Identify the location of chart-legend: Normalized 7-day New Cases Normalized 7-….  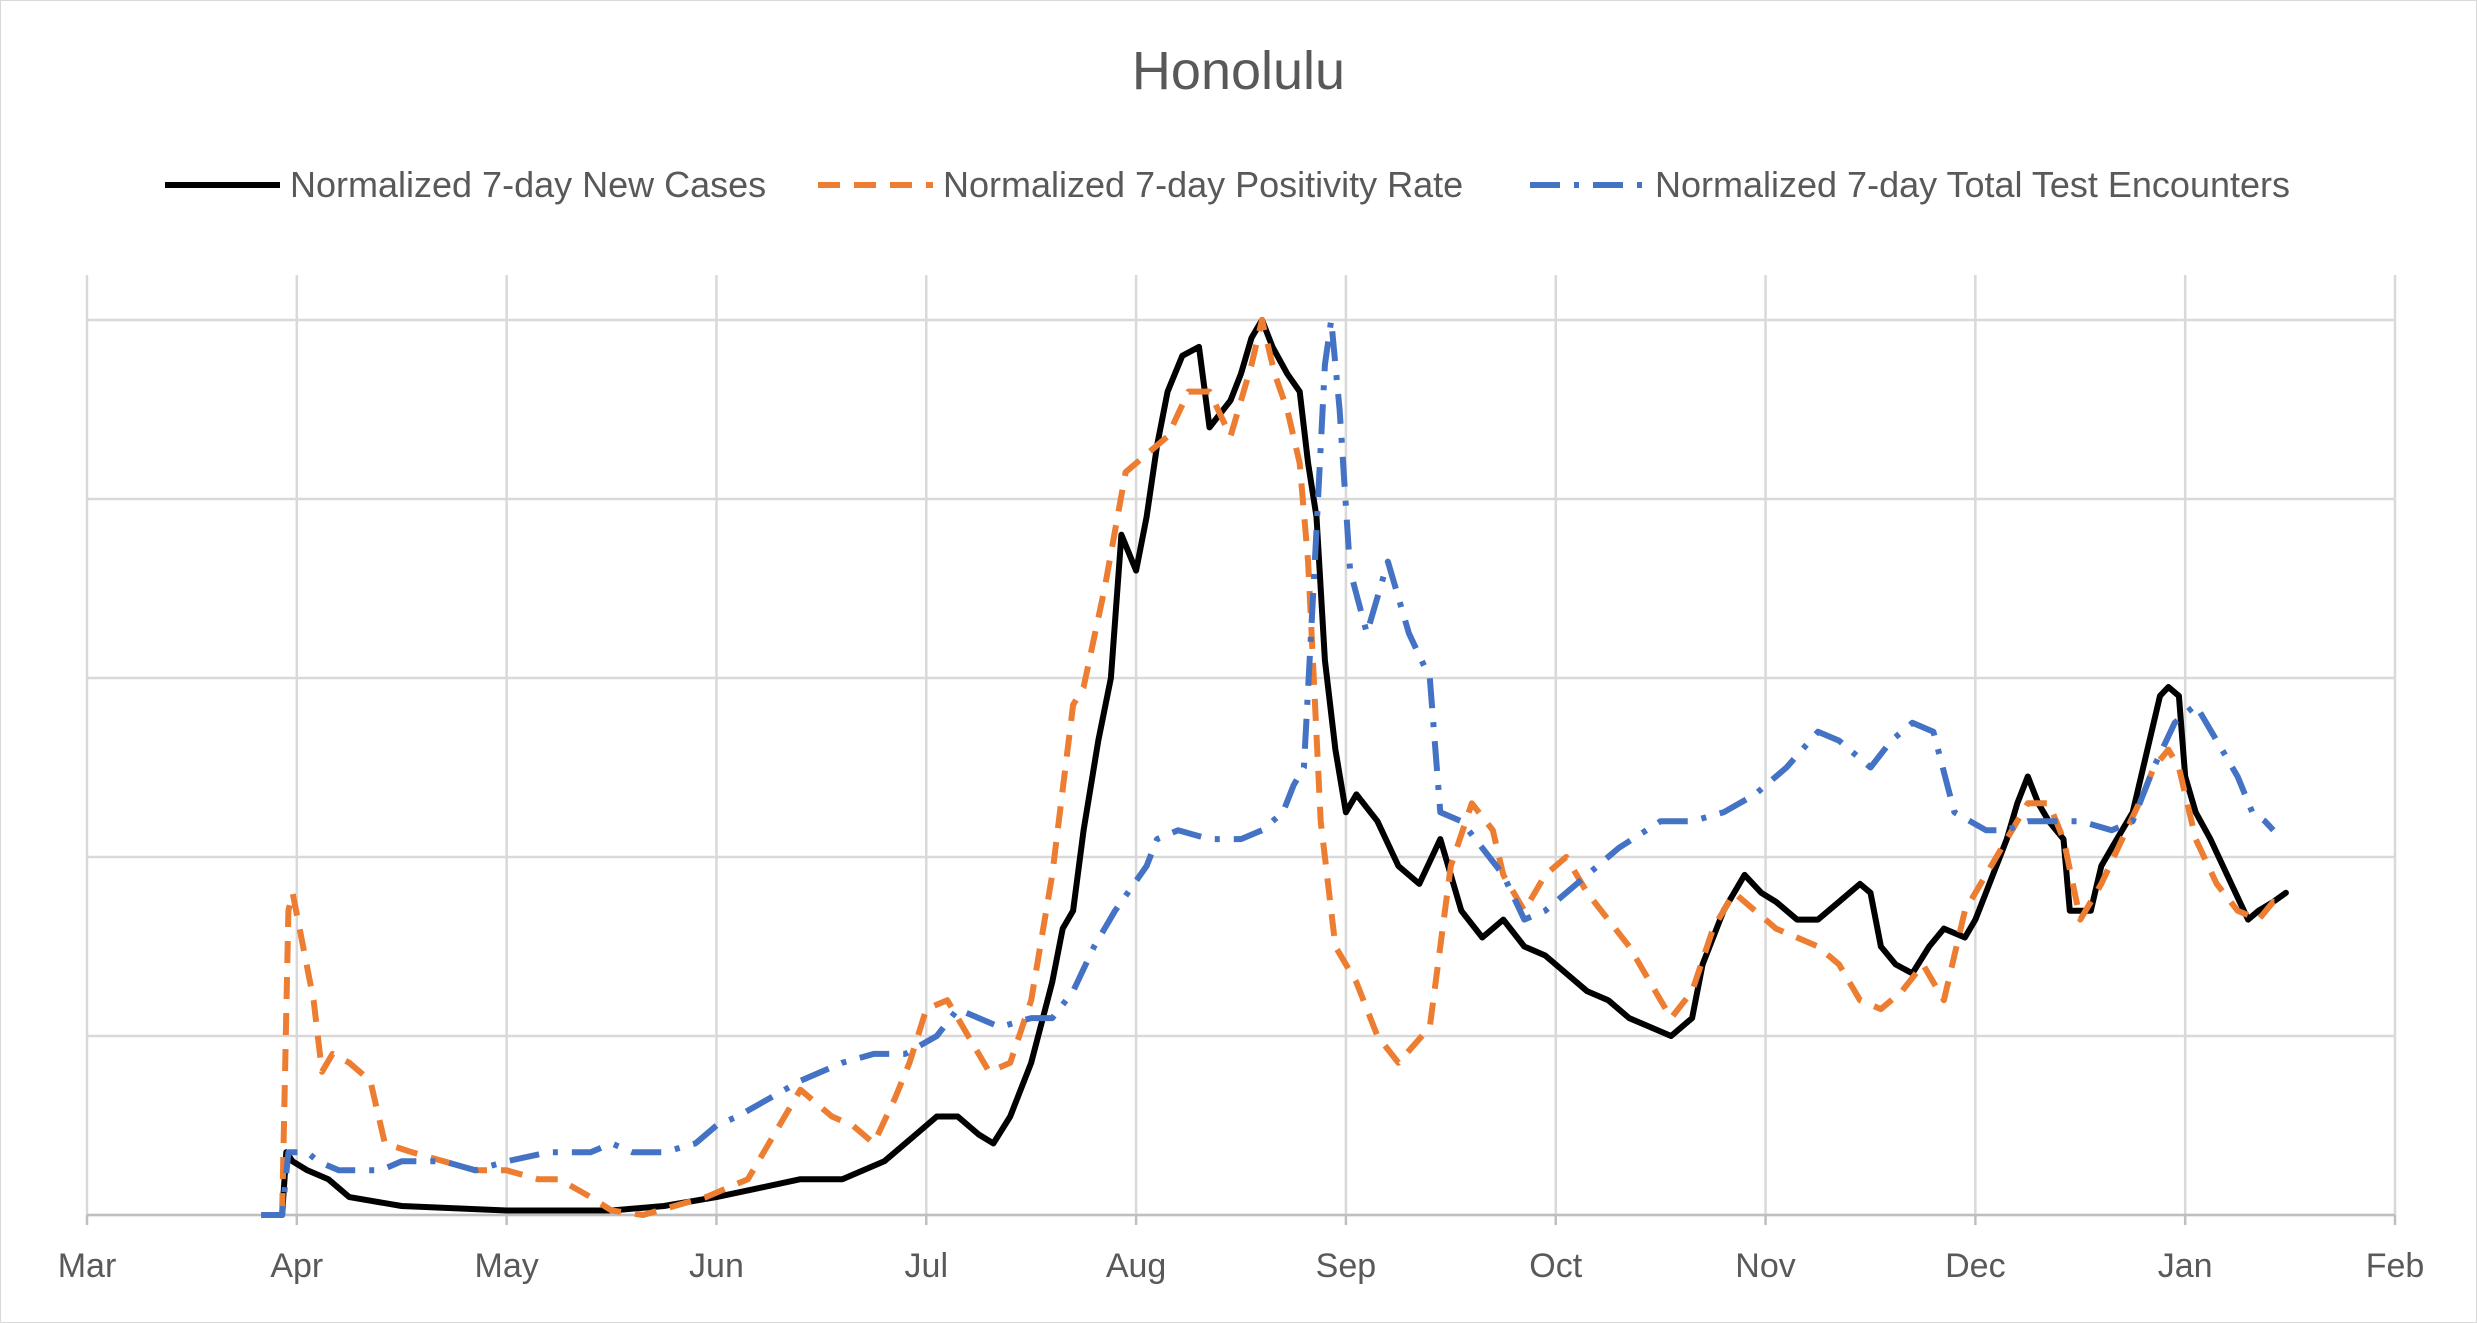
(1238, 185).